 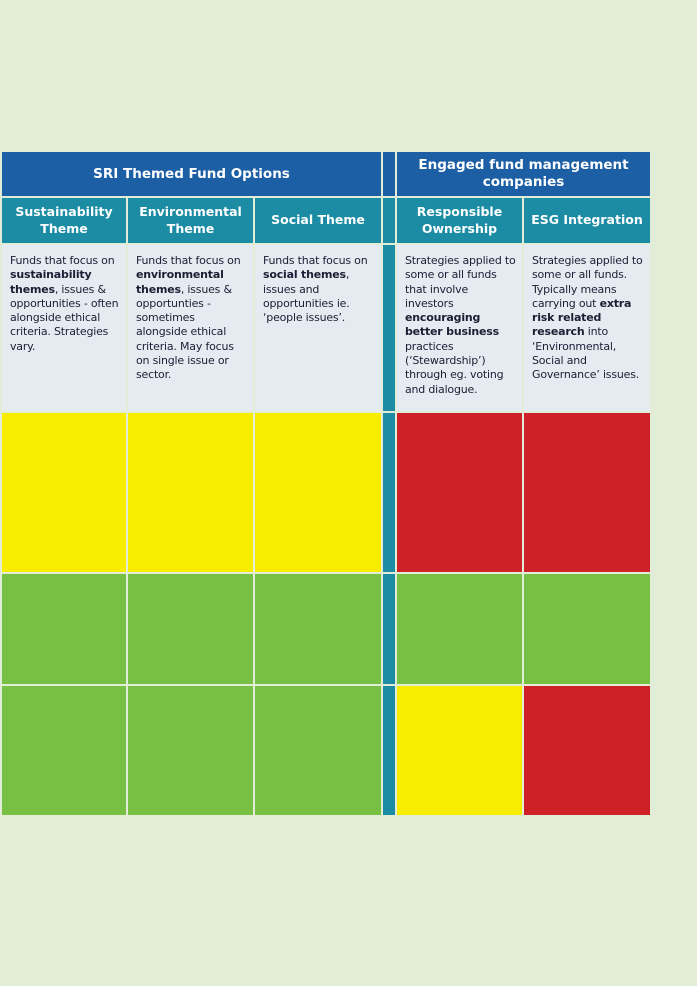 What do you see at coordinates (587, 220) in the screenshot?
I see `column-header-esg-integration: ESG Integration` at bounding box center [587, 220].